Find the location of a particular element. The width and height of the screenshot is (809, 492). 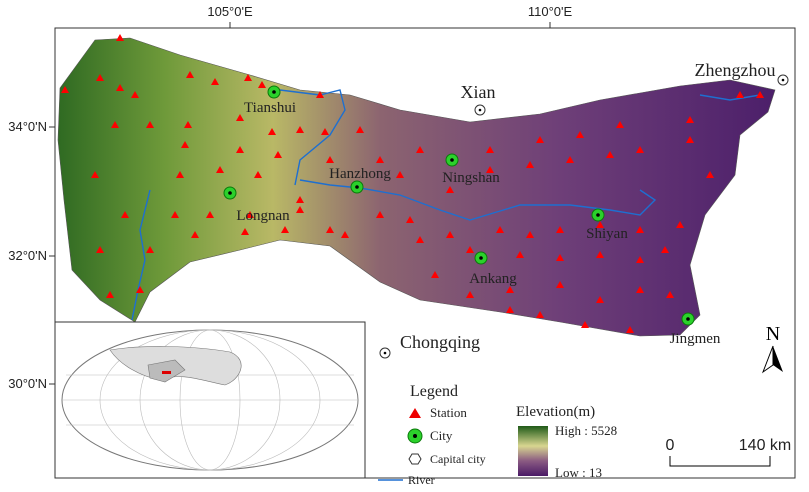

longitude-label: 105°0'E is located at coordinates (230, 11).